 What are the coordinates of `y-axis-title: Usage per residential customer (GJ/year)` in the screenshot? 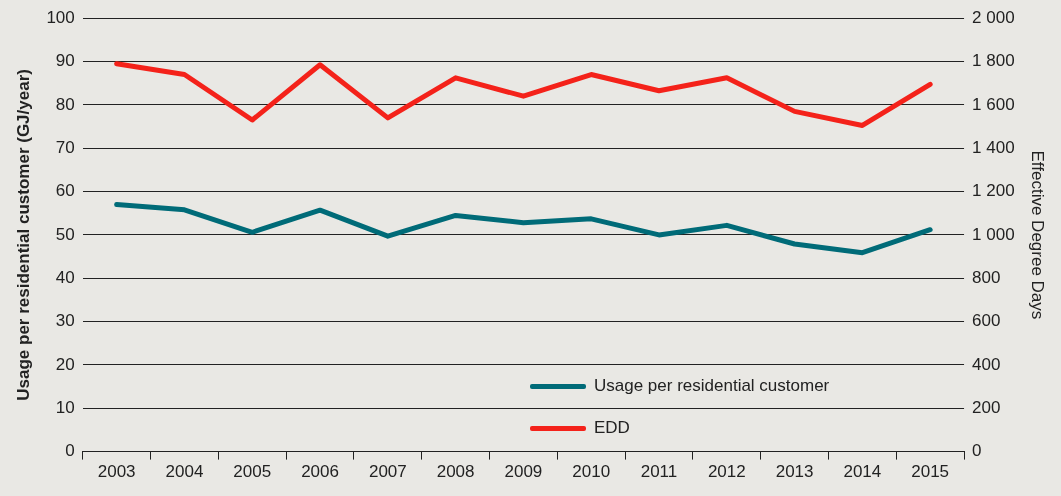 It's located at (23, 235).